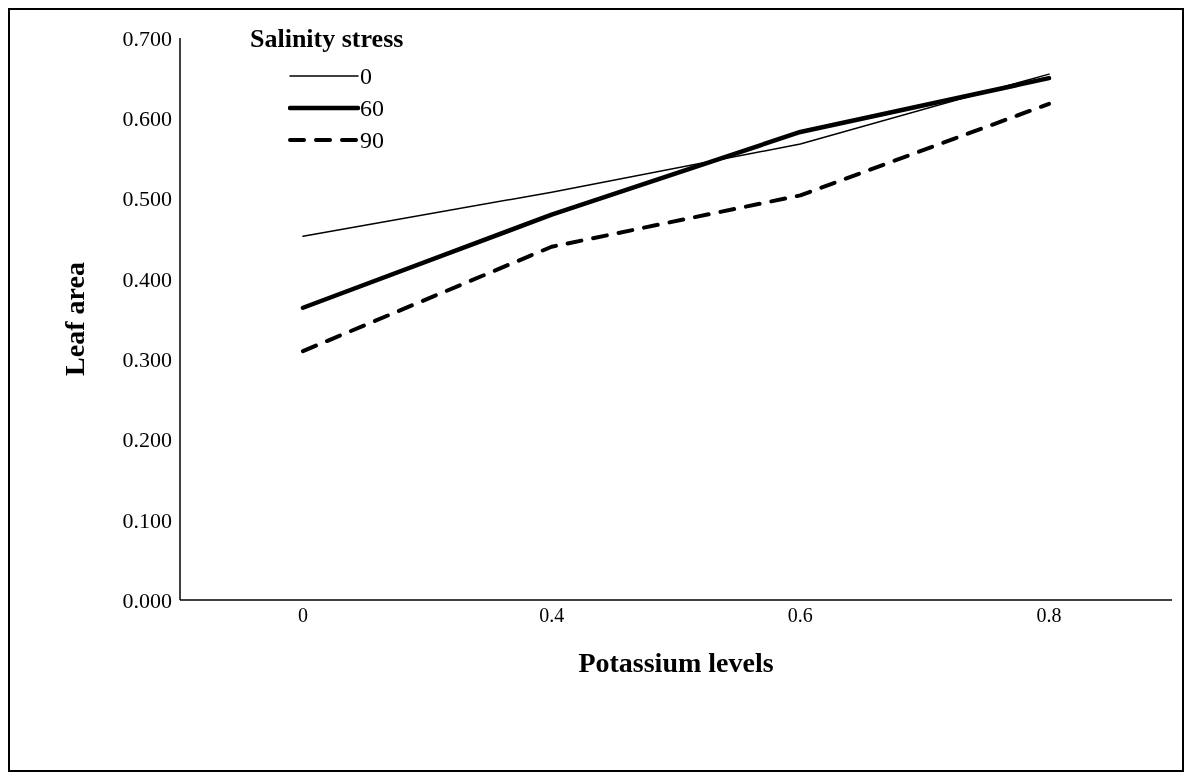 Image resolution: width=1188 pixels, height=776 pixels. I want to click on y-tick-label: 0.100, so click(147, 520).